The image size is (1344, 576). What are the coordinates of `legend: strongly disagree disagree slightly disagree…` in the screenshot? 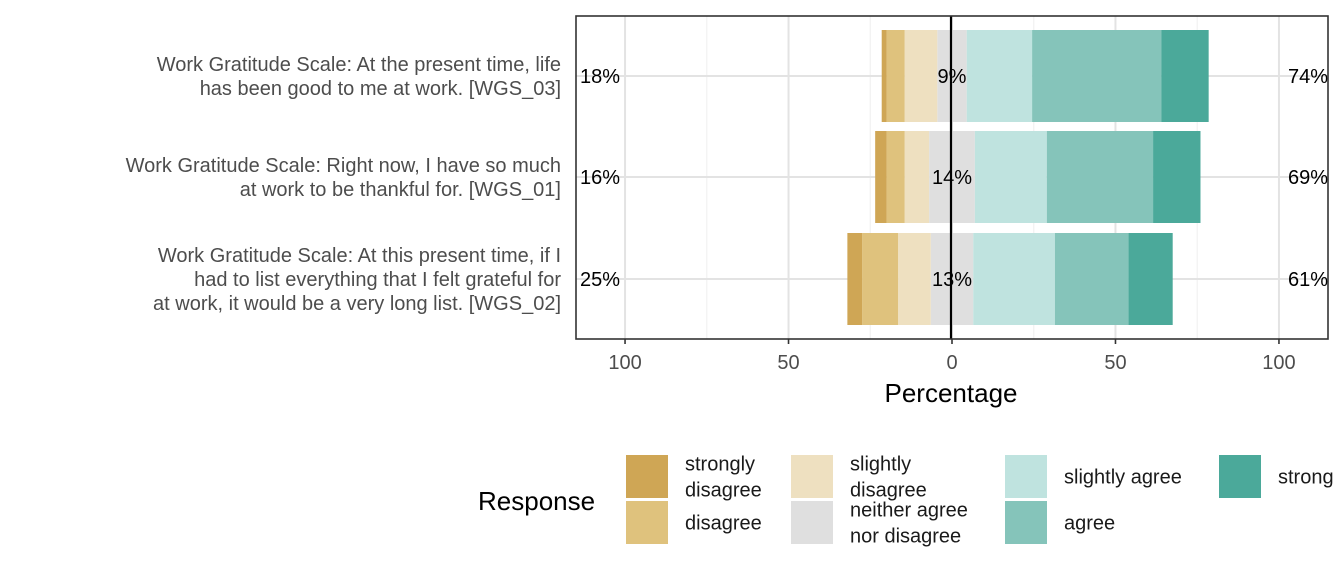 It's located at (980, 501).